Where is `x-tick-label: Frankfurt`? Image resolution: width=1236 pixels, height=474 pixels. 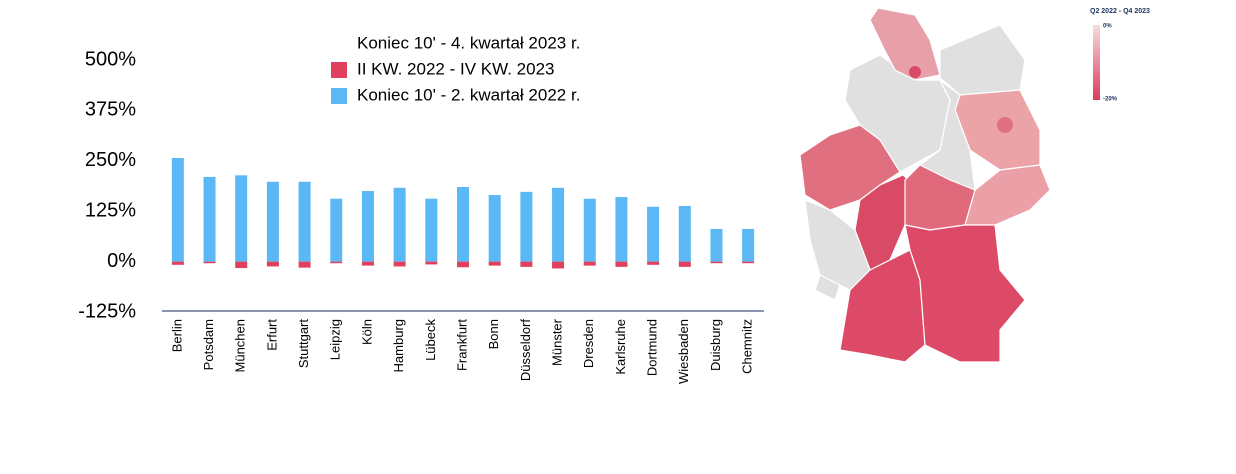
x-tick-label: Frankfurt is located at coordinates (461, 345).